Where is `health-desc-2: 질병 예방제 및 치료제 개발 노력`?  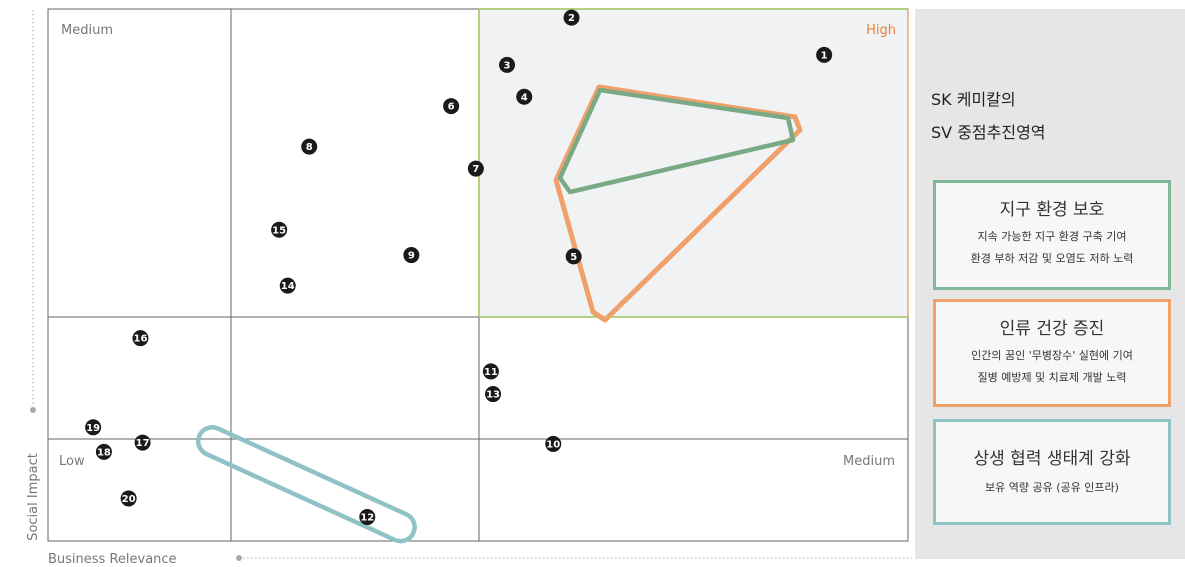 health-desc-2: 질병 예방제 및 치료제 개발 노력 is located at coordinates (1052, 377).